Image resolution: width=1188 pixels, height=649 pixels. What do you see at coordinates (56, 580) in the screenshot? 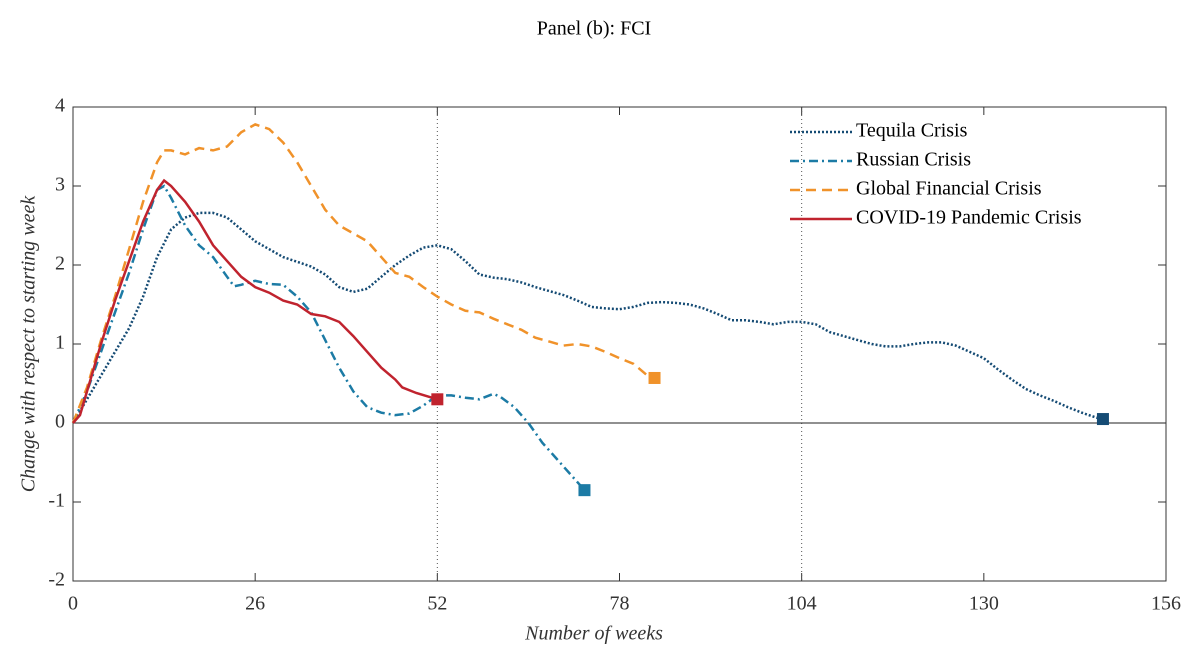
I see `y-tick-label: -2` at bounding box center [56, 580].